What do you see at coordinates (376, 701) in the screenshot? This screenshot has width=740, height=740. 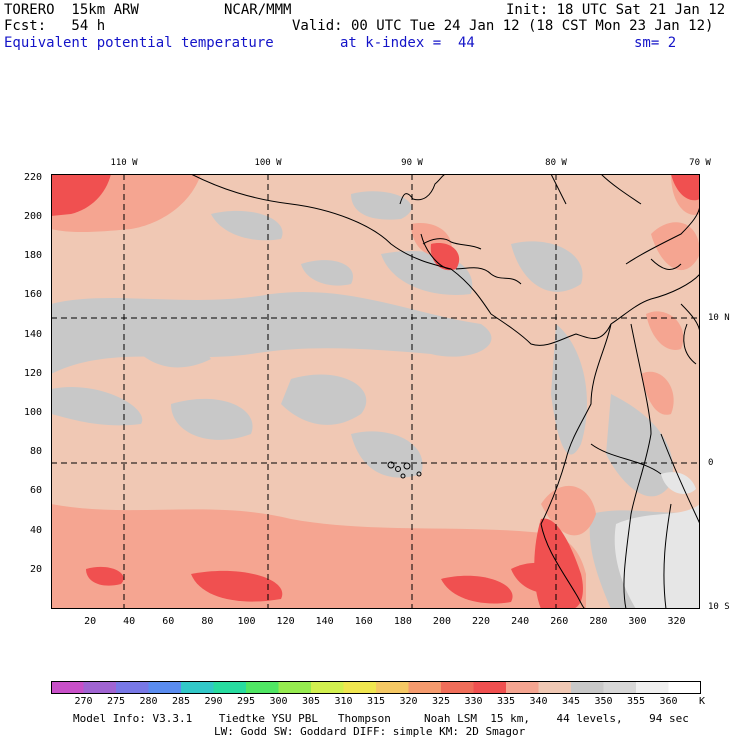 I see `colorbar-label: 315` at bounding box center [376, 701].